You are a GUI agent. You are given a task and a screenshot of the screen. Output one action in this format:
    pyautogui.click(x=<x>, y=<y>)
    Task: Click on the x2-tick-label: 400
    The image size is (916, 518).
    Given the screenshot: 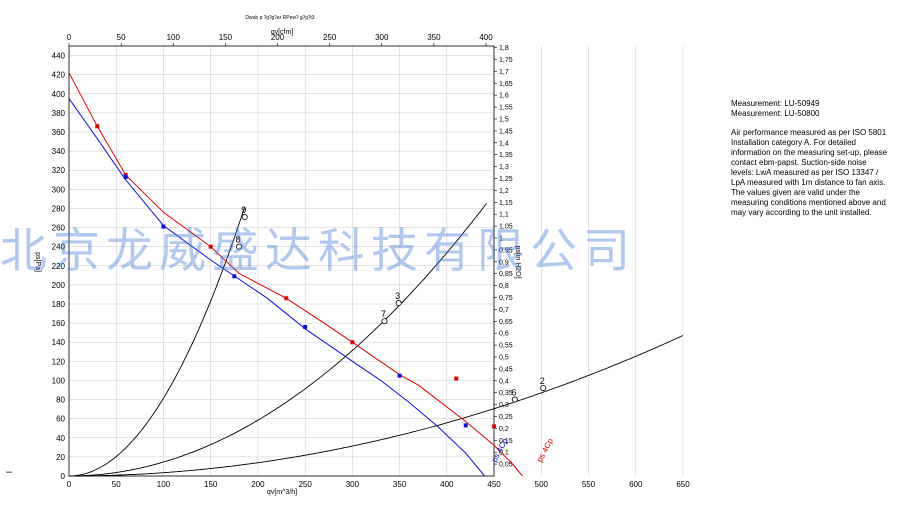 What is the action you would take?
    pyautogui.click(x=486, y=37)
    